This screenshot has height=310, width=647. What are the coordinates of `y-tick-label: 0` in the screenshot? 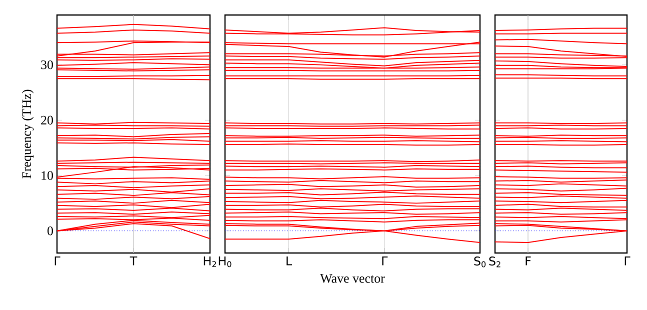 It's located at (50, 231).